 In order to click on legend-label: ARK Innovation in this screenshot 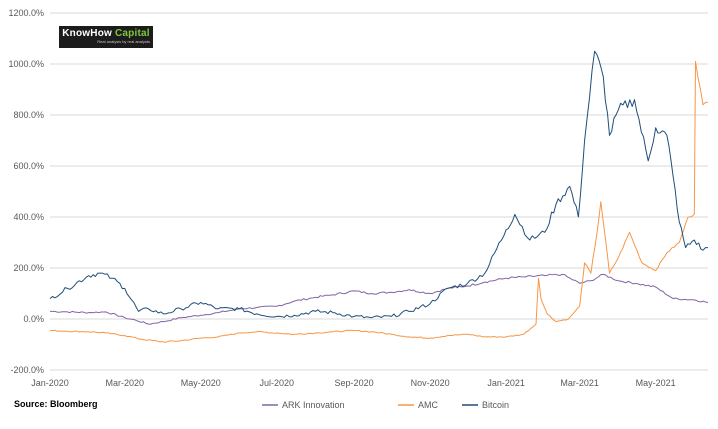, I will do `click(313, 405)`.